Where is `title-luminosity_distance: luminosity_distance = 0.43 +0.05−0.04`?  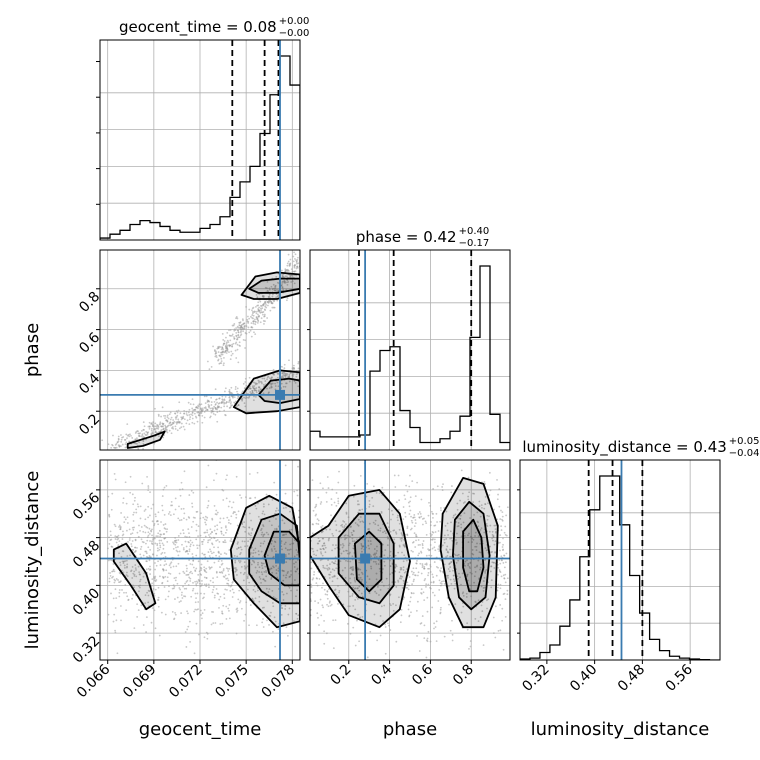 title-luminosity_distance: luminosity_distance = 0.43 +0.05−0.04 is located at coordinates (640, 447).